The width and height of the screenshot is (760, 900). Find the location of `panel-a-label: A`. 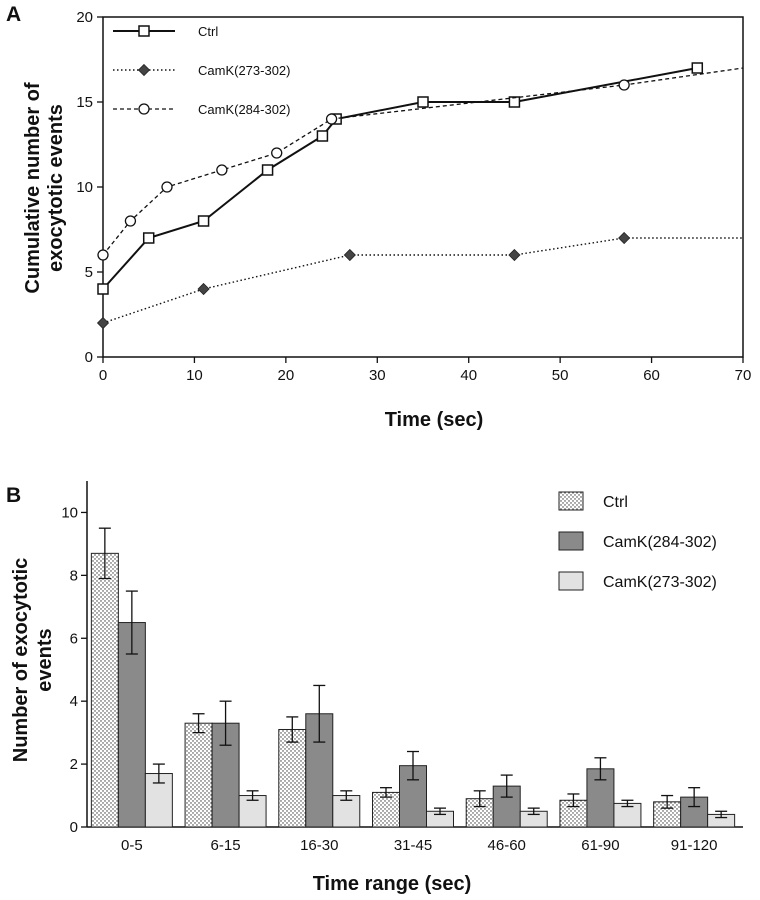

panel-a-label: A is located at coordinates (13, 14).